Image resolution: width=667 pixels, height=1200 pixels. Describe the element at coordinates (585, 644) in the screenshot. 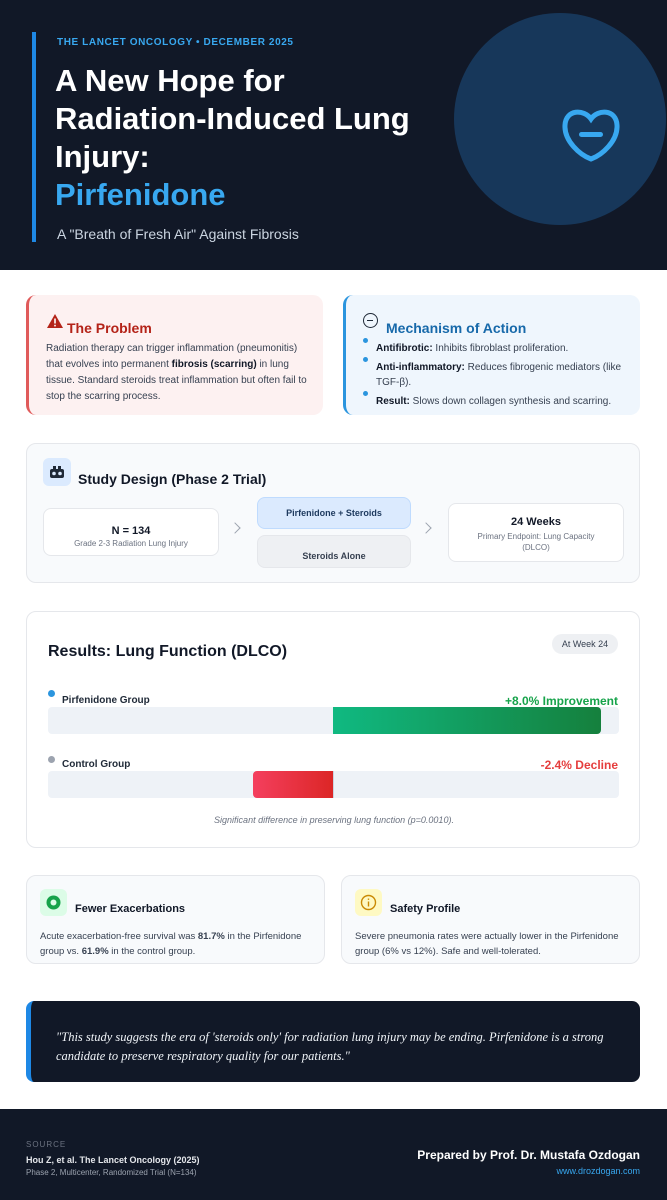

I see `week-badge: At Week 24` at that location.